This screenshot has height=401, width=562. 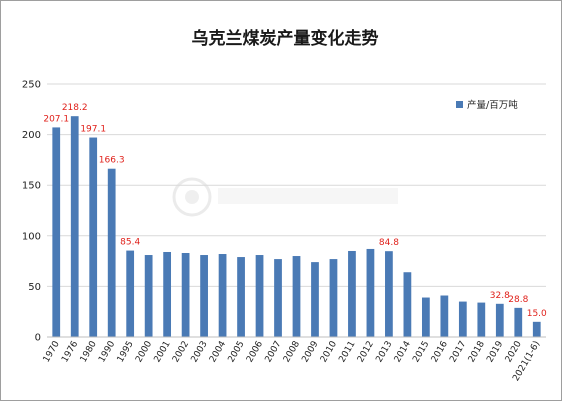 What do you see at coordinates (107, 351) in the screenshot?
I see `x-tick-label: 1990` at bounding box center [107, 351].